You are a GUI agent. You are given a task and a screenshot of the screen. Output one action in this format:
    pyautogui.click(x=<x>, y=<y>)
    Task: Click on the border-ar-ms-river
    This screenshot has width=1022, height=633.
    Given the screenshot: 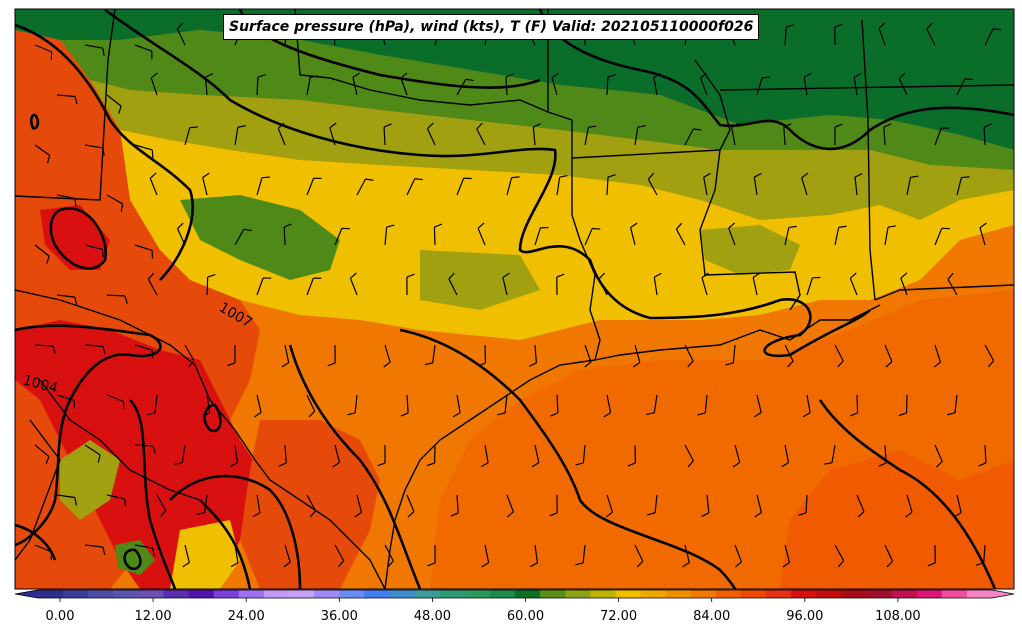 What is the action you would take?
    pyautogui.click(x=712, y=105)
    